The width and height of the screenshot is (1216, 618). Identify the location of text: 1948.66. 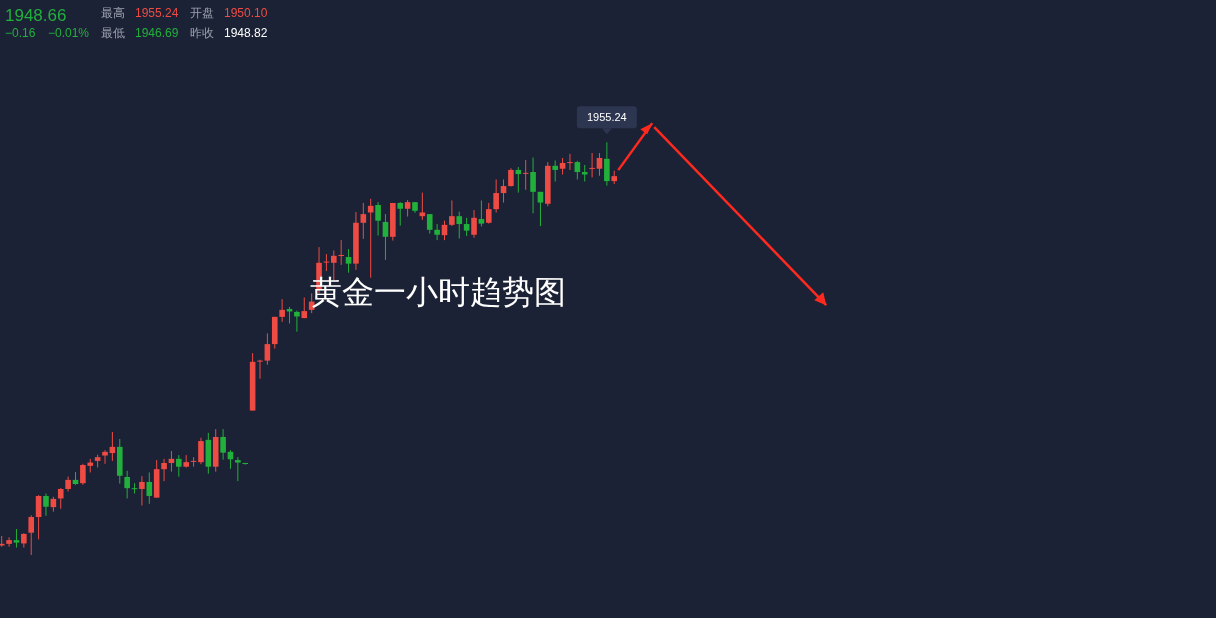
(36, 15).